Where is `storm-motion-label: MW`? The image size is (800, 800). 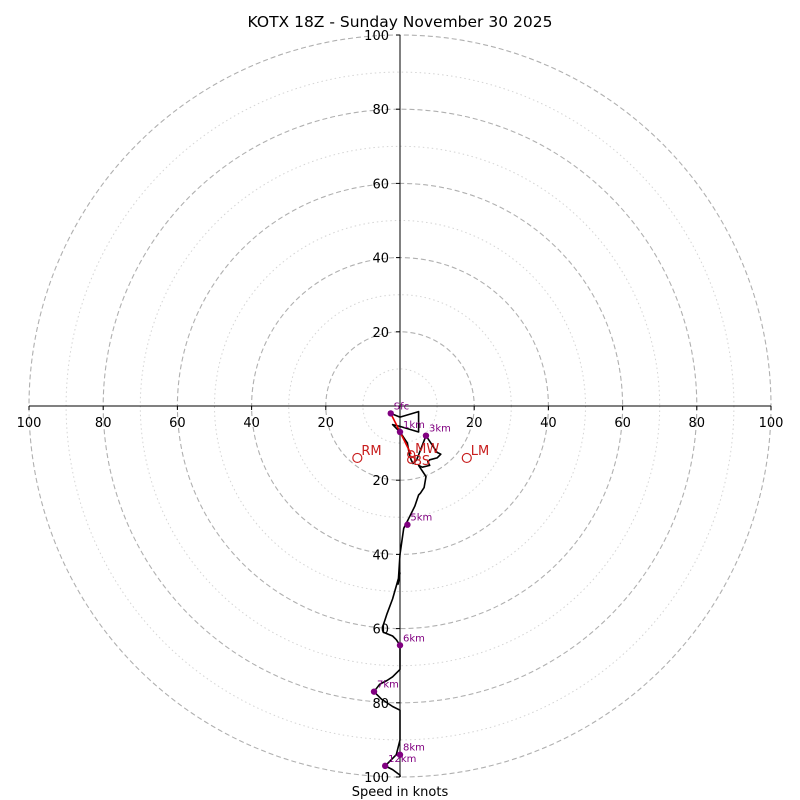
storm-motion-label: MW is located at coordinates (427, 449).